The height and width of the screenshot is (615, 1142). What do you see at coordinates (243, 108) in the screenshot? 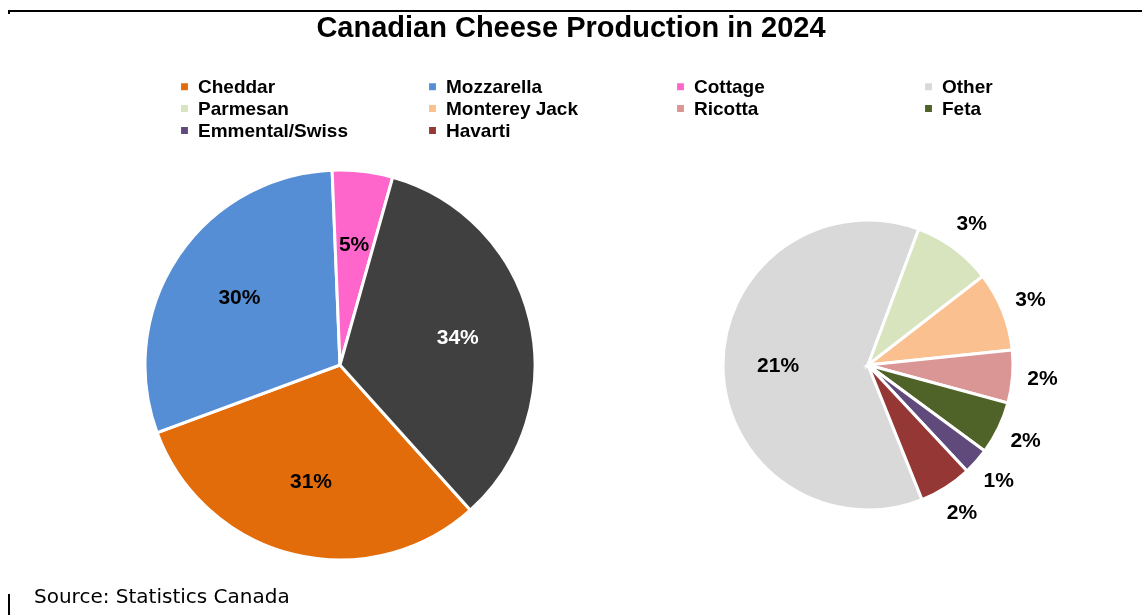
I see `legend-label: Parmesan` at bounding box center [243, 108].